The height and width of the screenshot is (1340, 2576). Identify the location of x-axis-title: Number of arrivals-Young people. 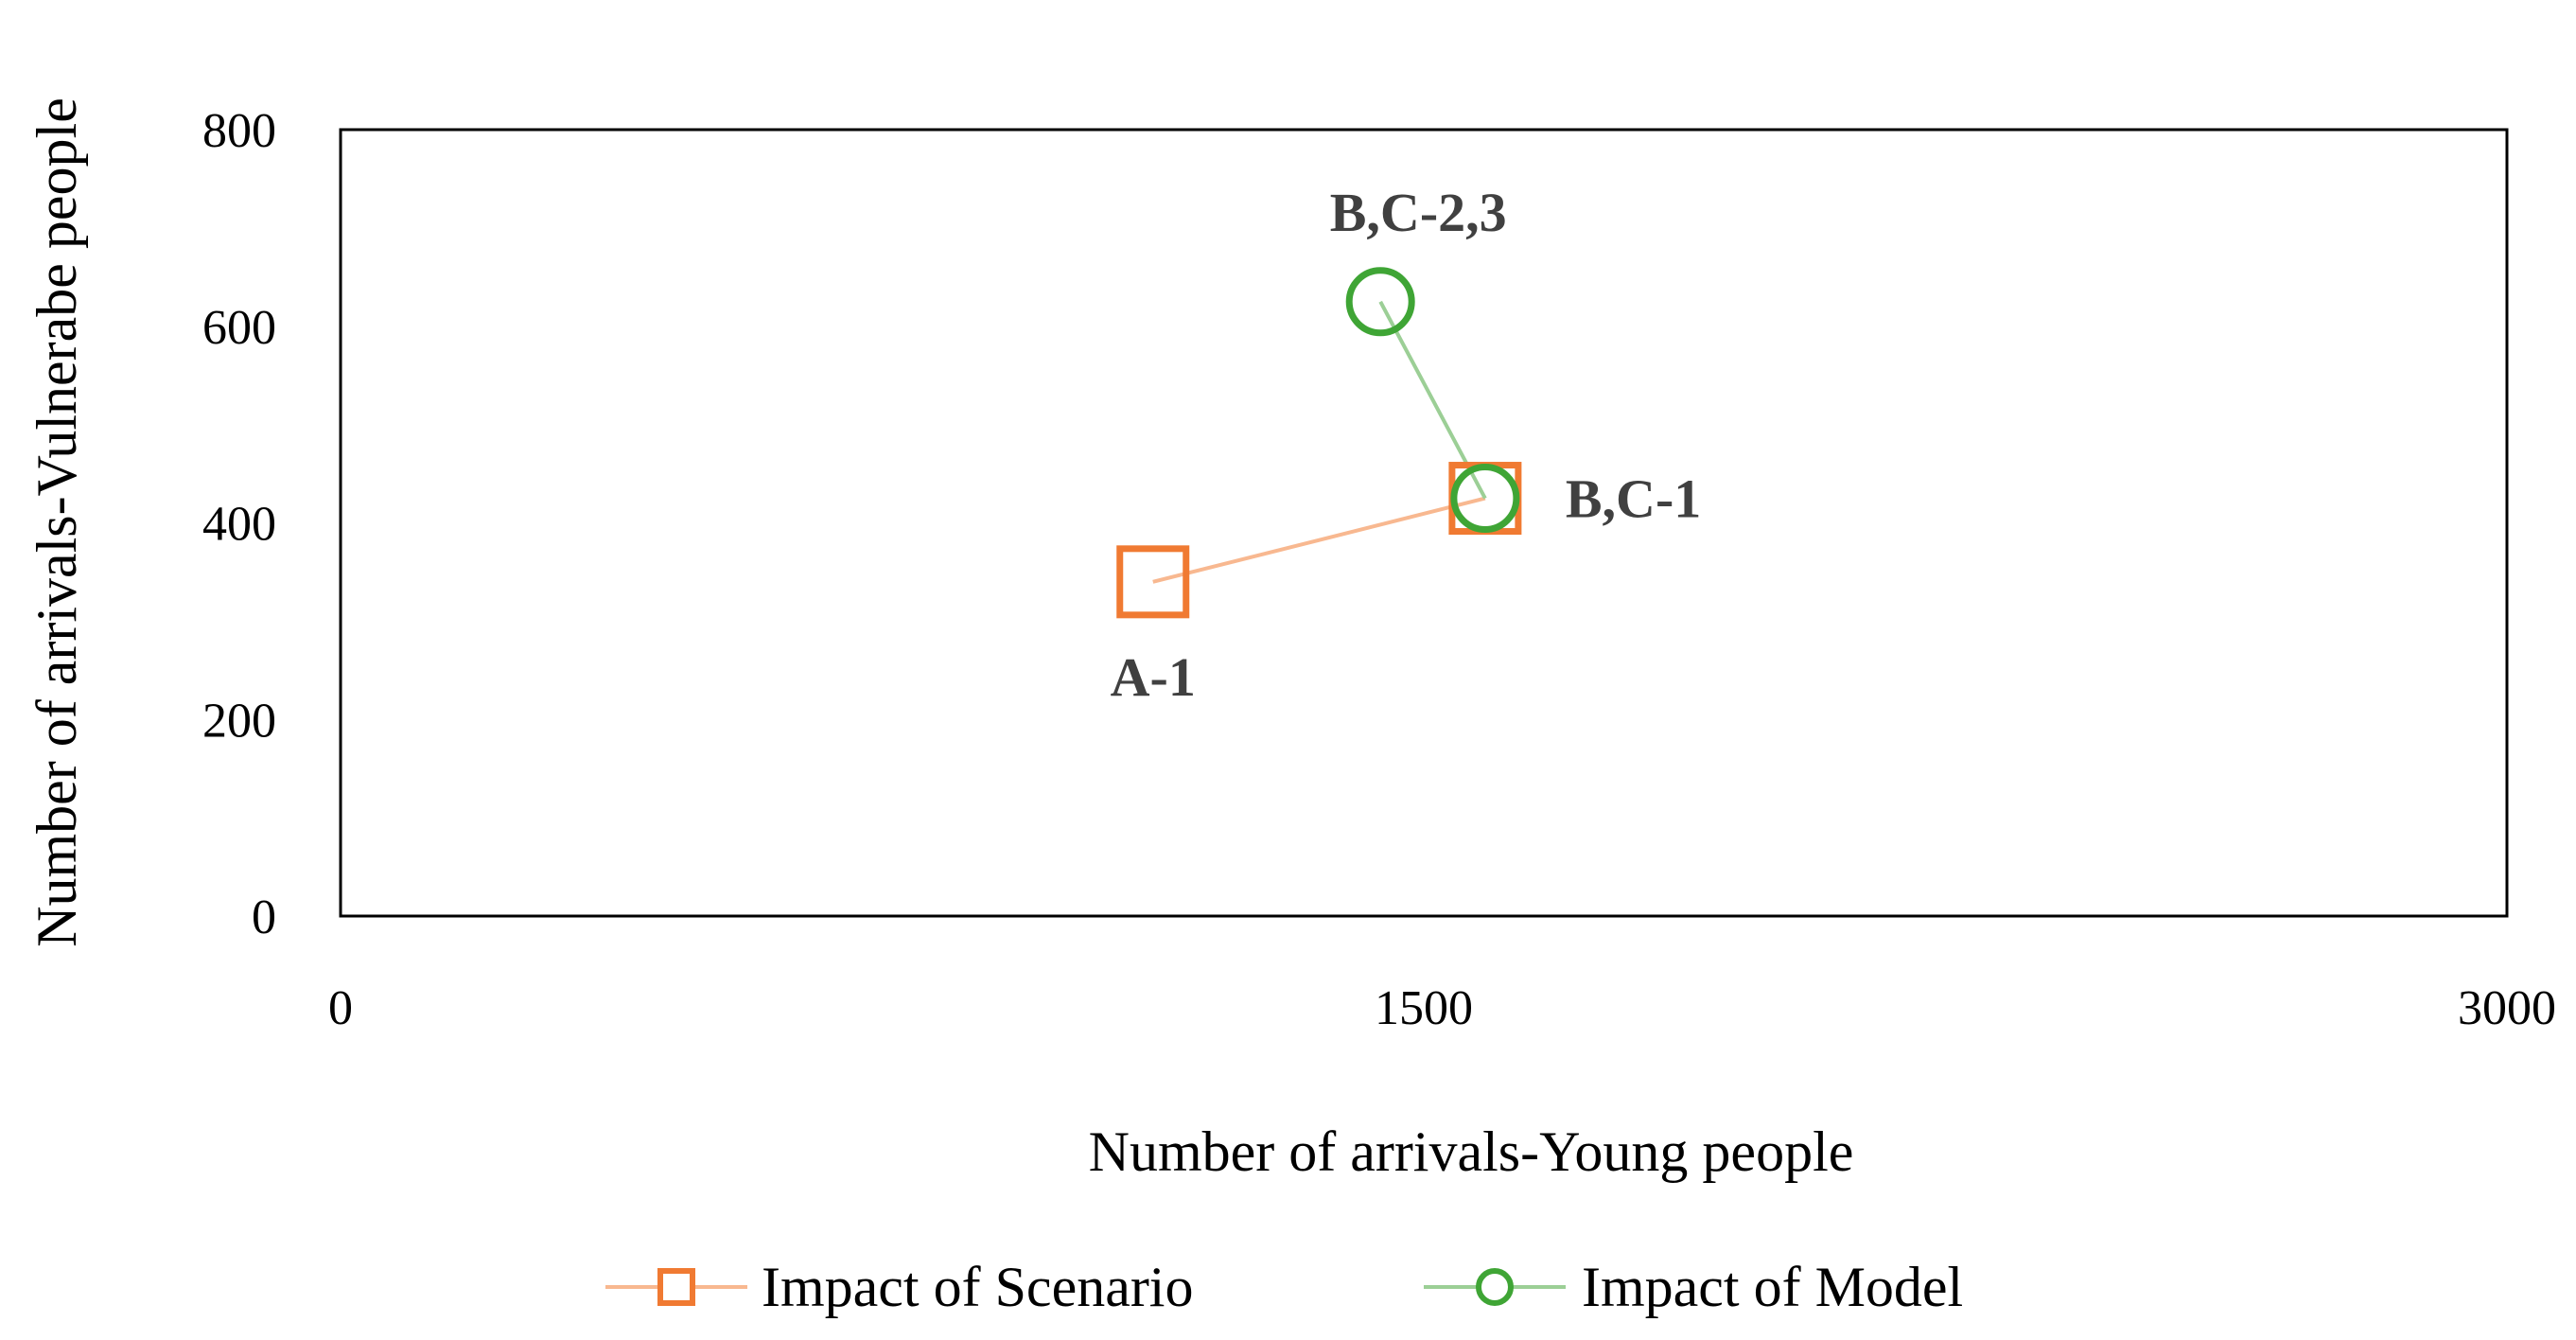
(1472, 1152).